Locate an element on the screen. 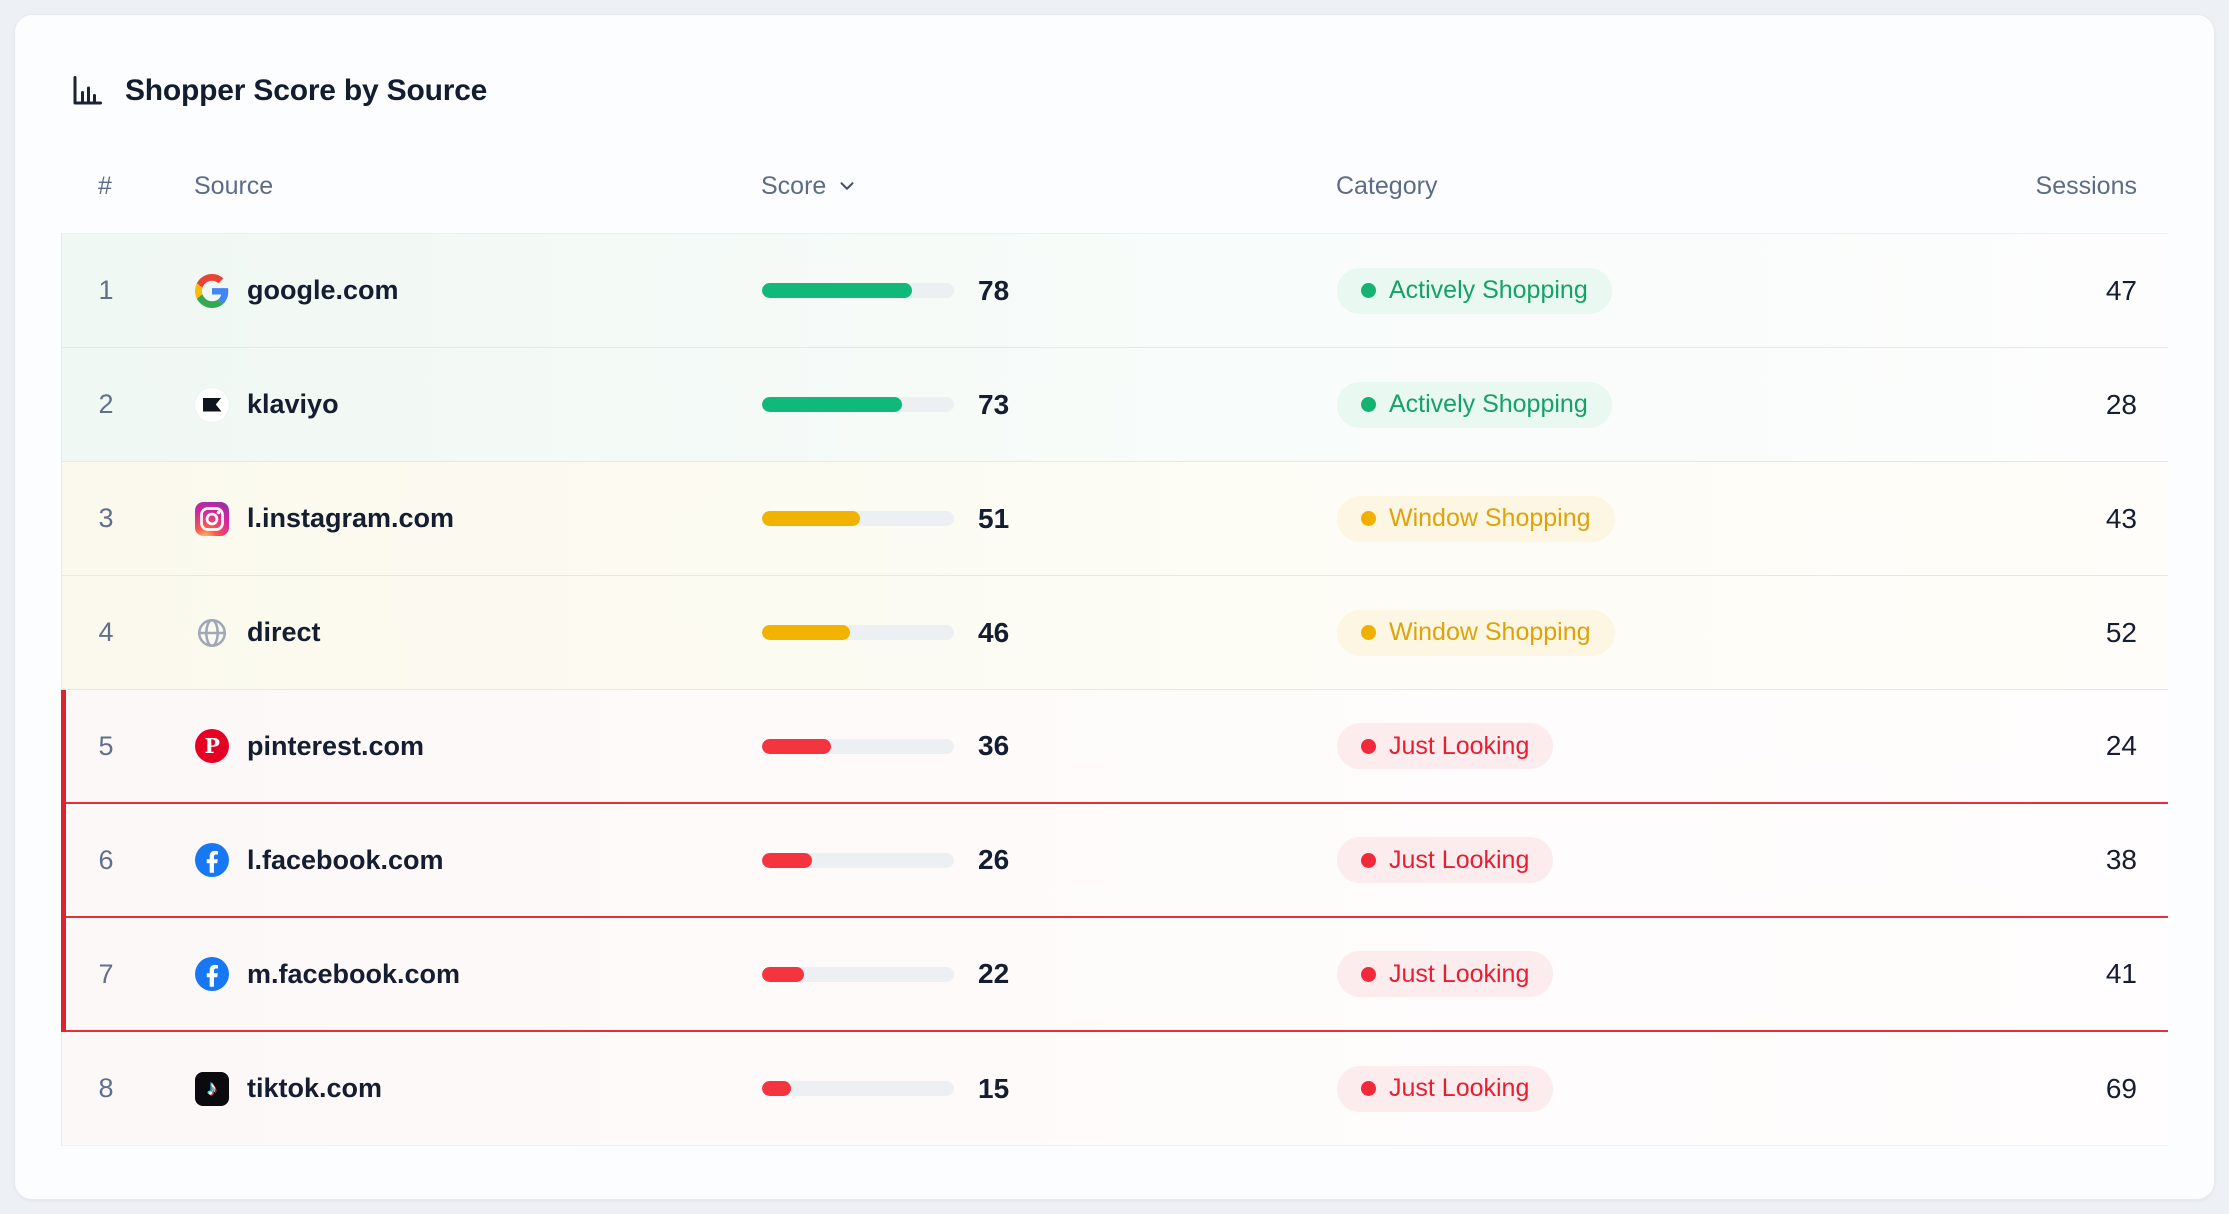  sessions-value: 43 is located at coordinates (2121, 518).